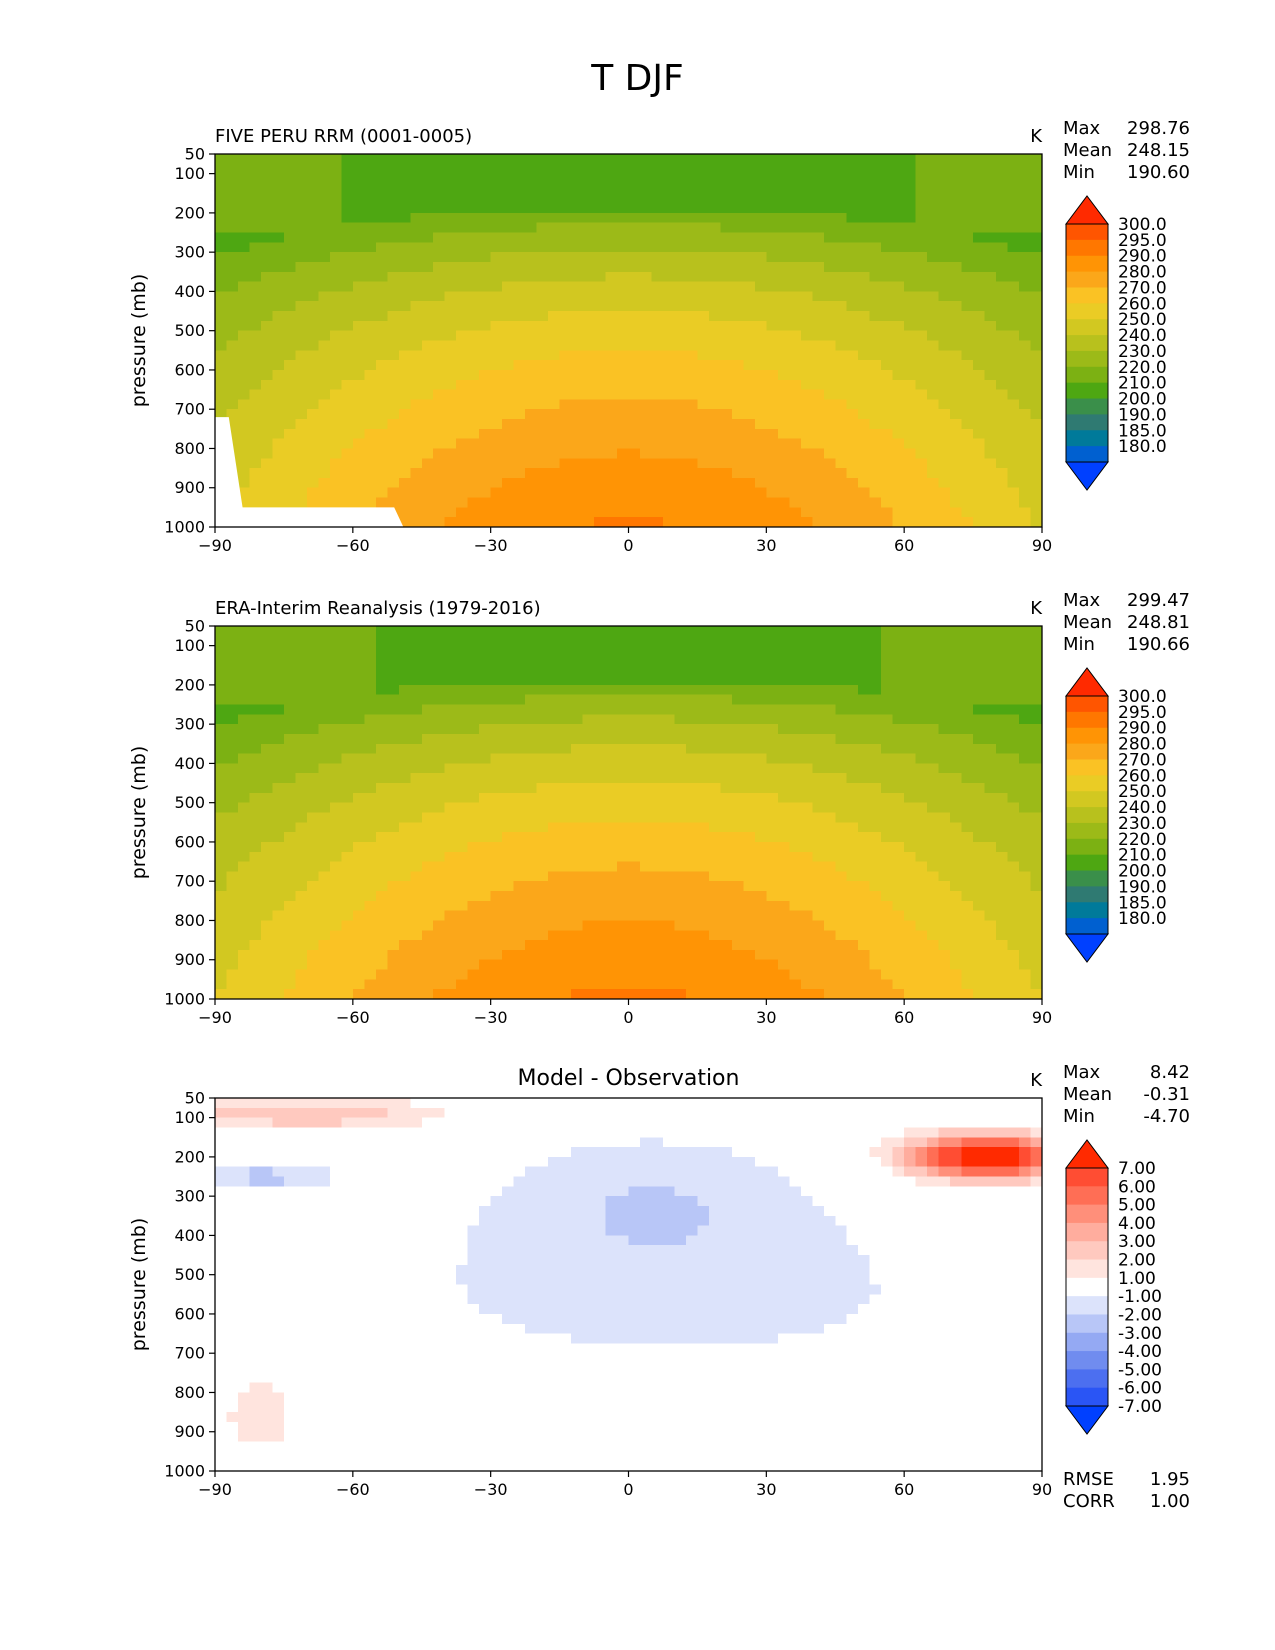  What do you see at coordinates (1142, 792) in the screenshot?
I see `colorbar-label: 250.0` at bounding box center [1142, 792].